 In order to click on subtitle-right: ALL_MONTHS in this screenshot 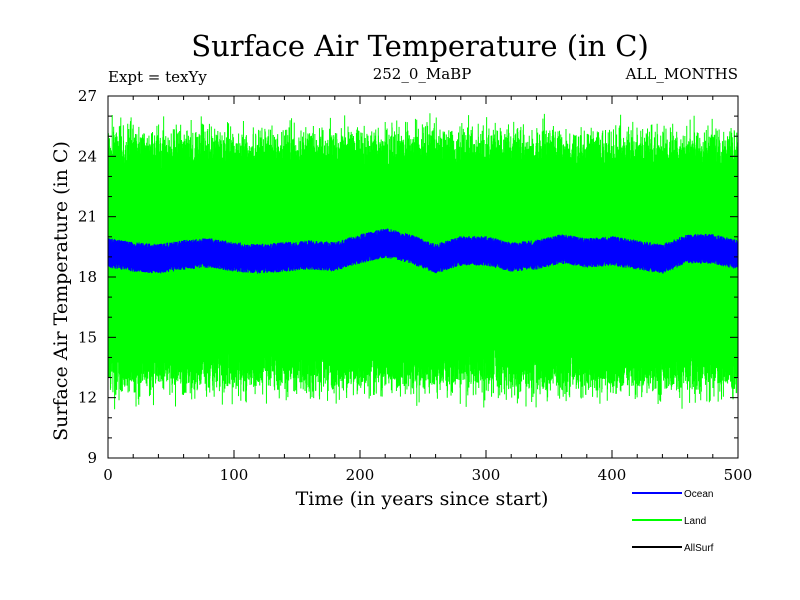, I will do `click(681, 74)`.